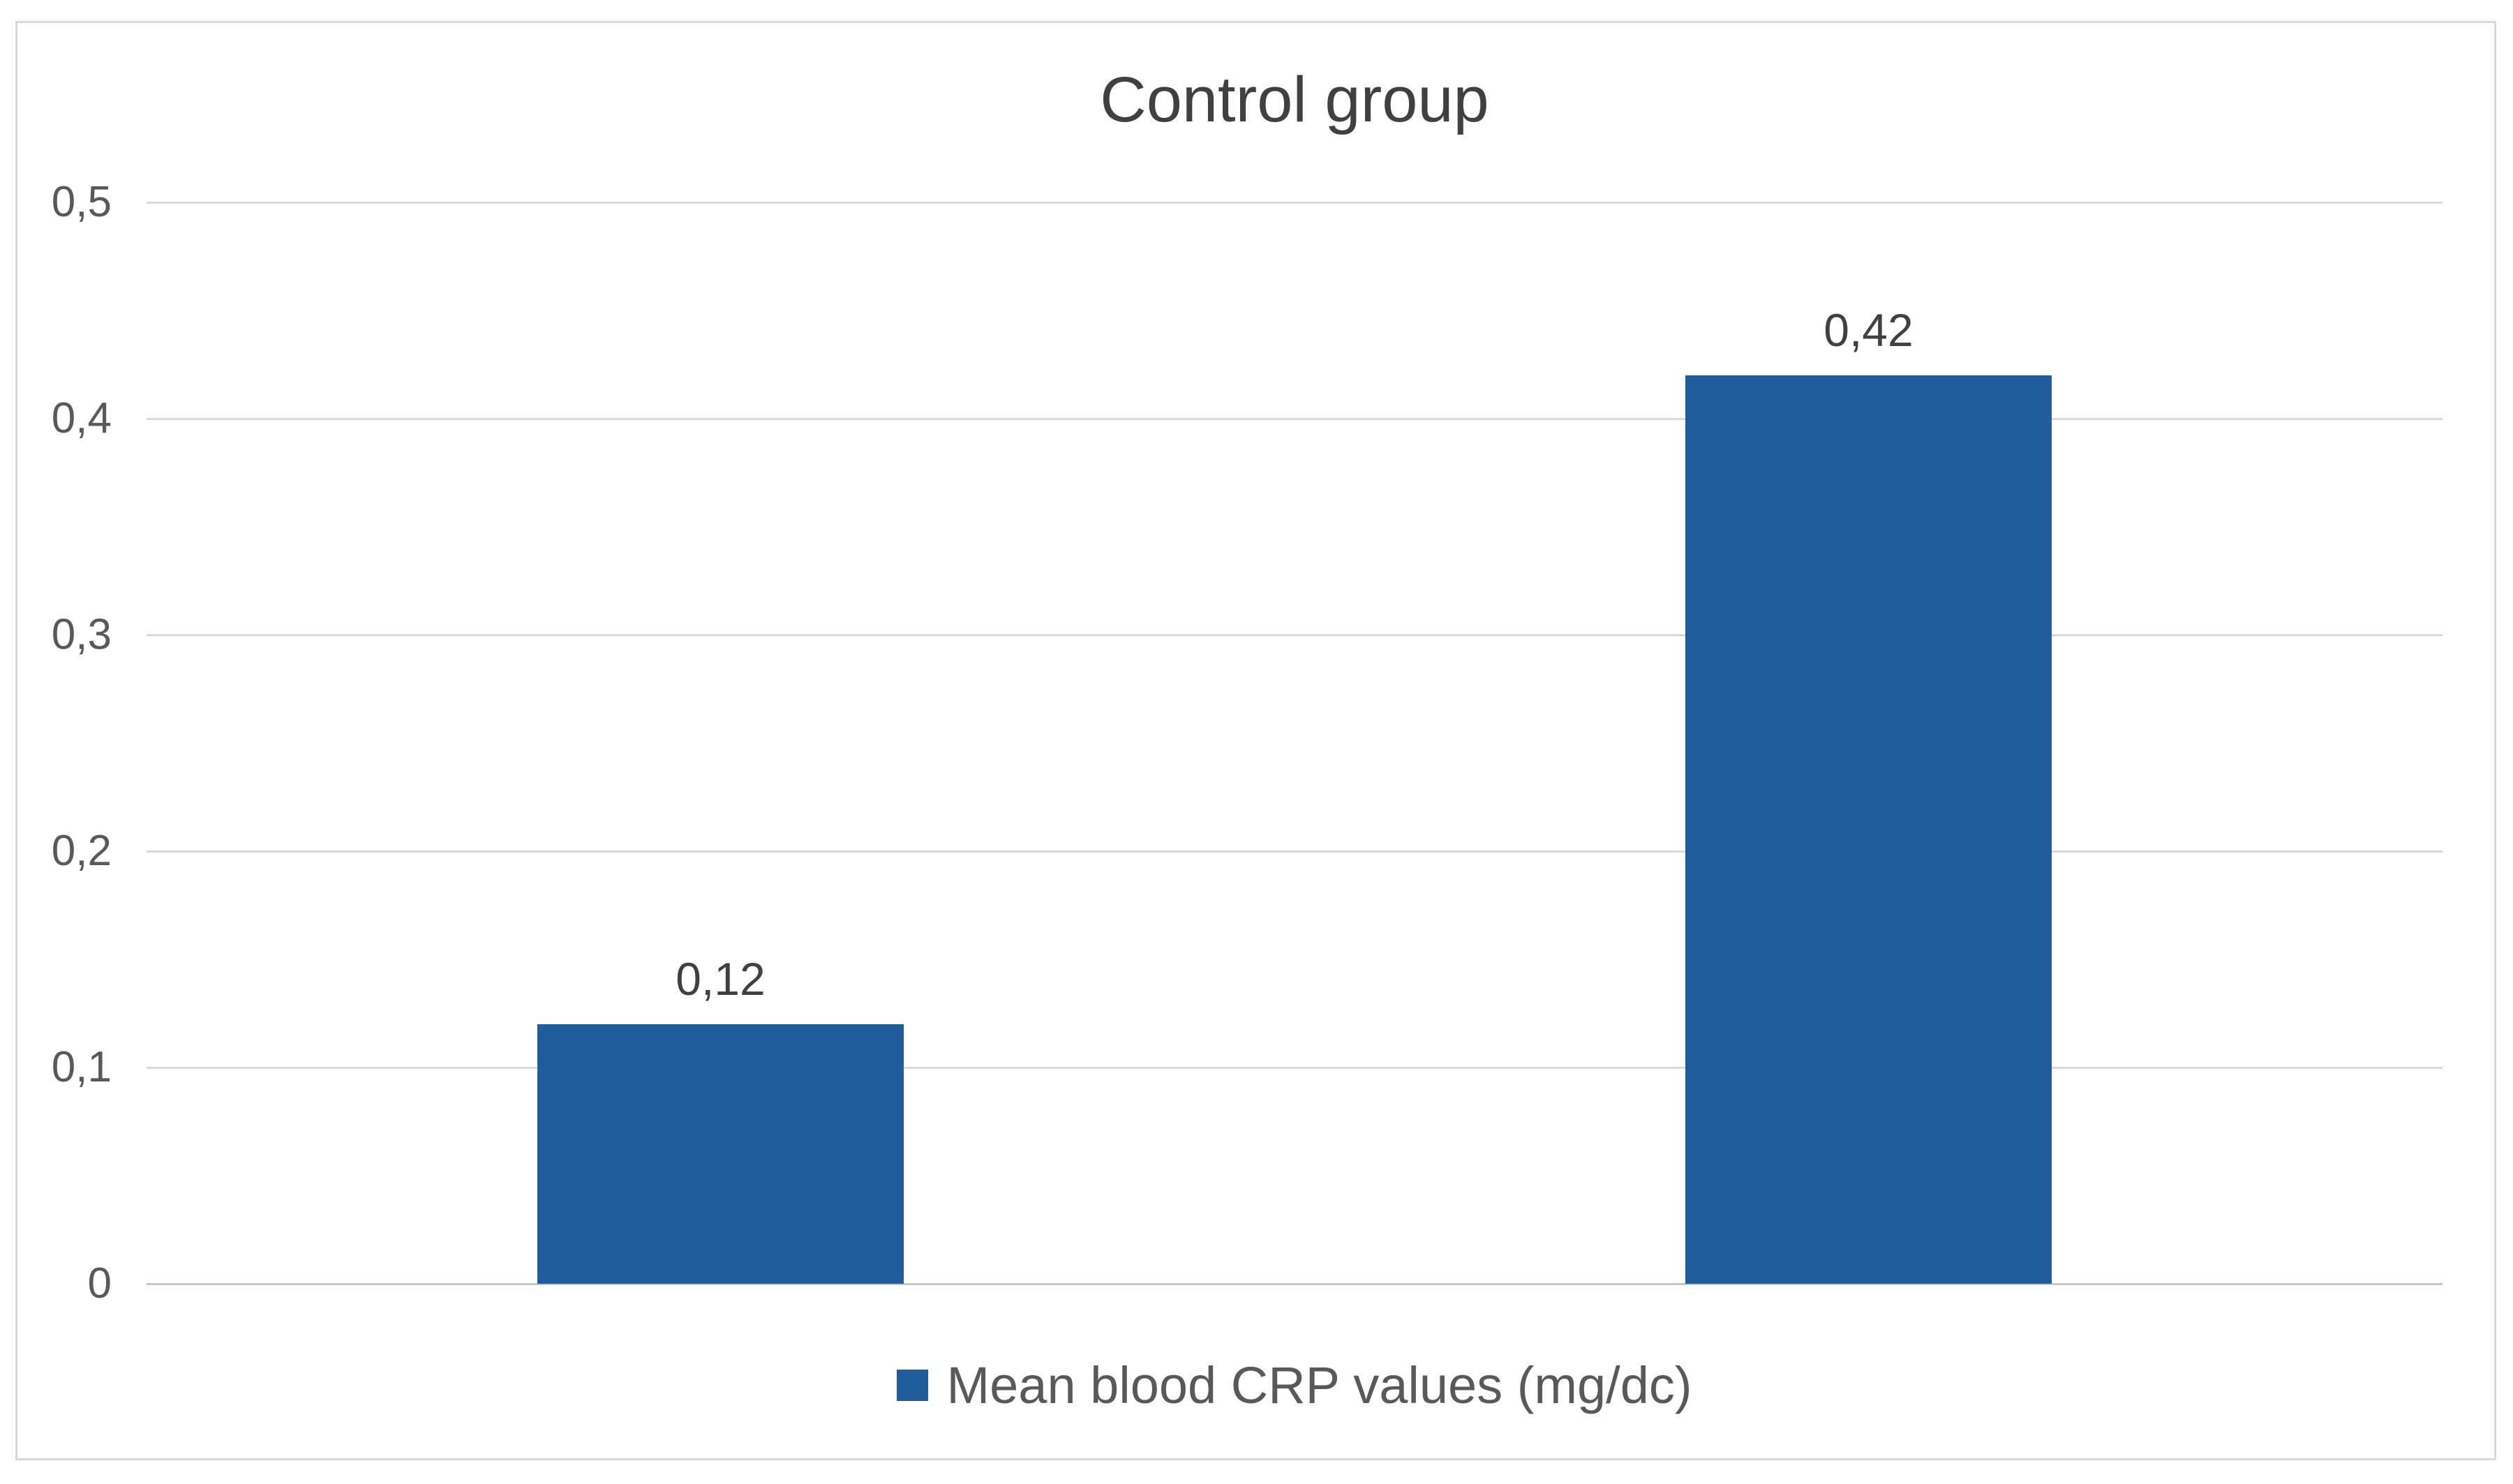 Image resolution: width=2513 pixels, height=1484 pixels. What do you see at coordinates (81, 851) in the screenshot?
I see `y-tick-label: 0,2` at bounding box center [81, 851].